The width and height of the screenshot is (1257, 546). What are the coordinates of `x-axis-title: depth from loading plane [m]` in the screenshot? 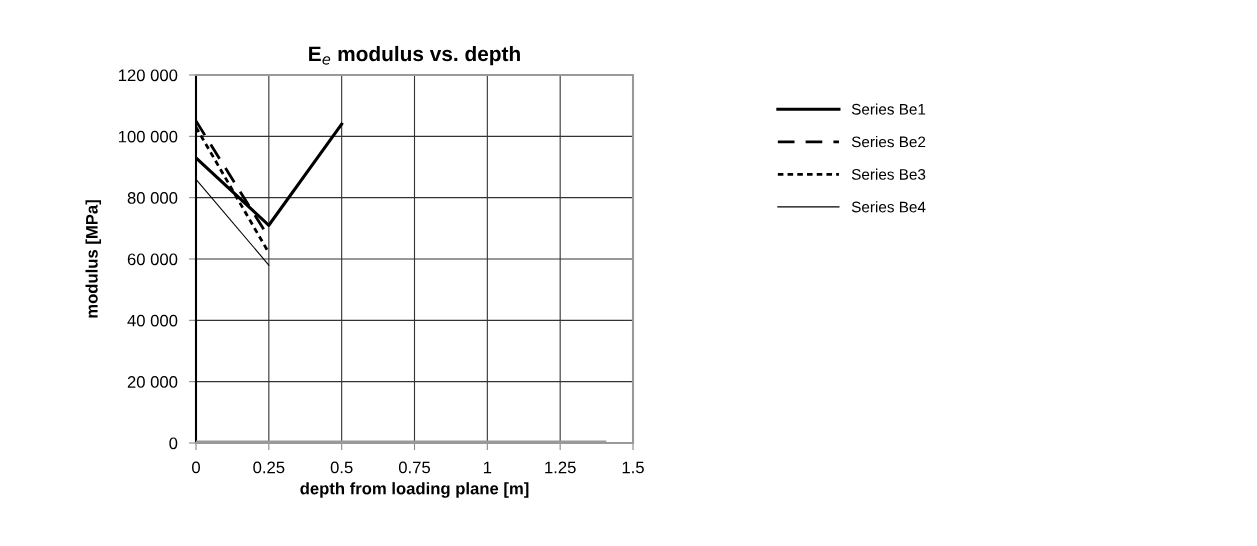 It's located at (414, 490).